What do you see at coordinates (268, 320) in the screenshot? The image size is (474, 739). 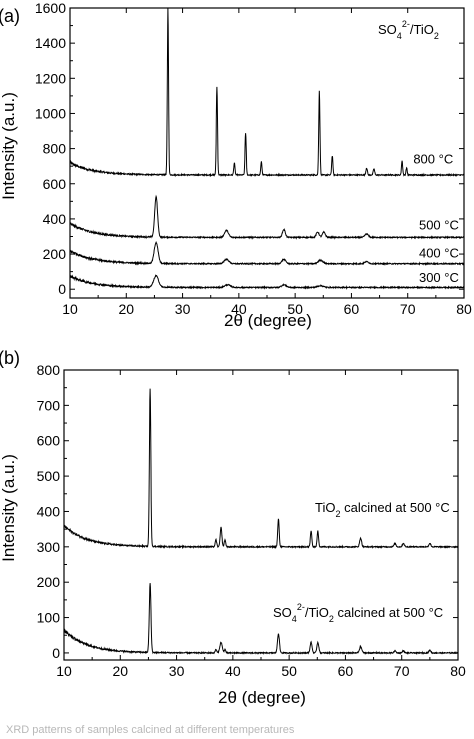 I see `panel-a-x-axis-label: 2θ (degree)` at bounding box center [268, 320].